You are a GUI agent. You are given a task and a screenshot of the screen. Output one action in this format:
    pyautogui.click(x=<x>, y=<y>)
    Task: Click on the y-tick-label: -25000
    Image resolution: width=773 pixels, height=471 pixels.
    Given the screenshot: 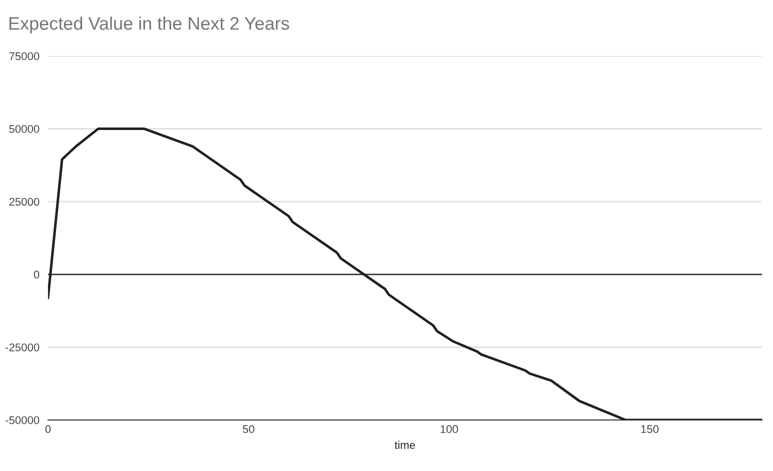 What is the action you would take?
    pyautogui.click(x=23, y=347)
    